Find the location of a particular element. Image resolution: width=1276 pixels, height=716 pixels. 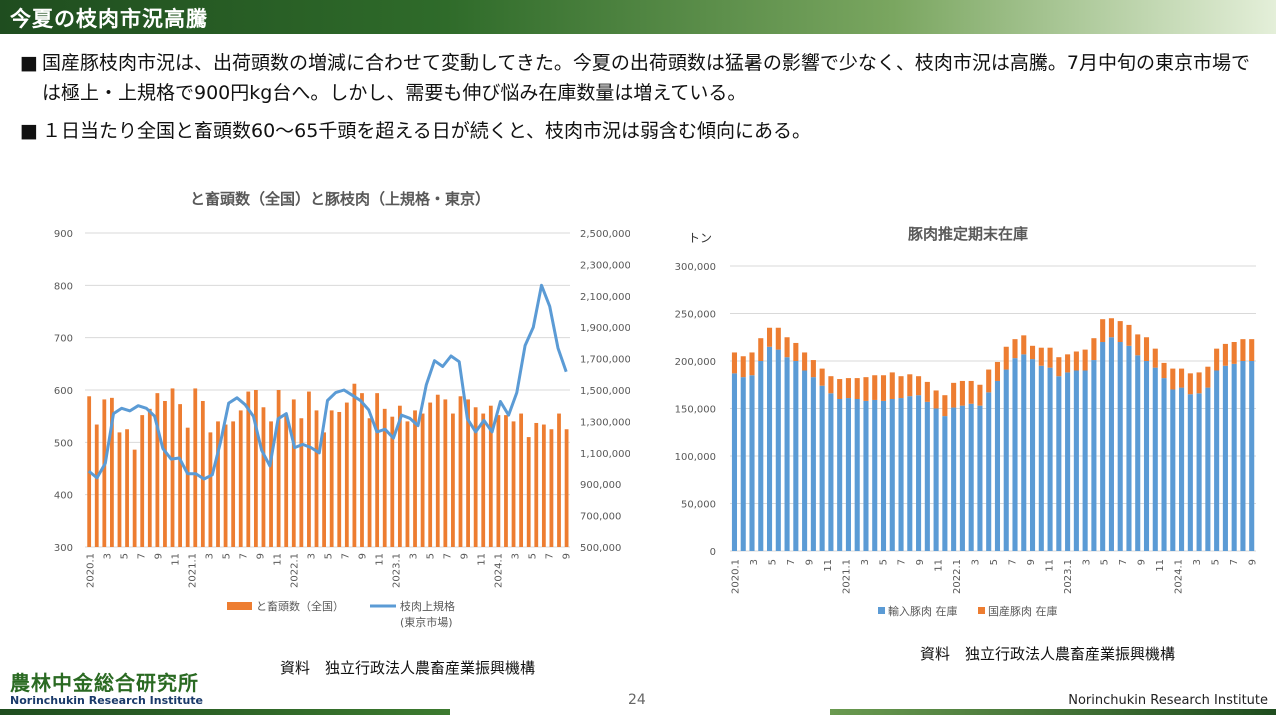

x-tick-label: 2022.1 is located at coordinates (957, 576).